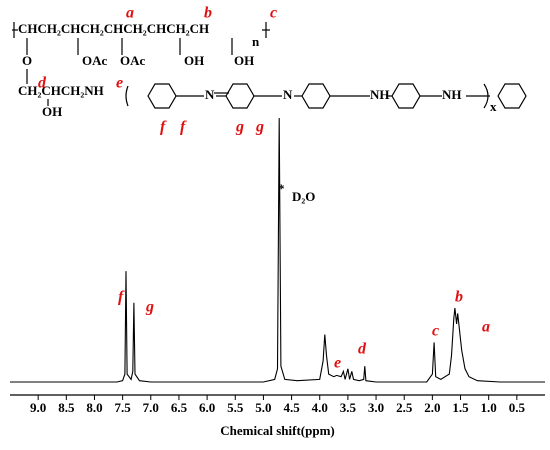  I want to click on x-tick-label: 3.5, so click(348, 407).